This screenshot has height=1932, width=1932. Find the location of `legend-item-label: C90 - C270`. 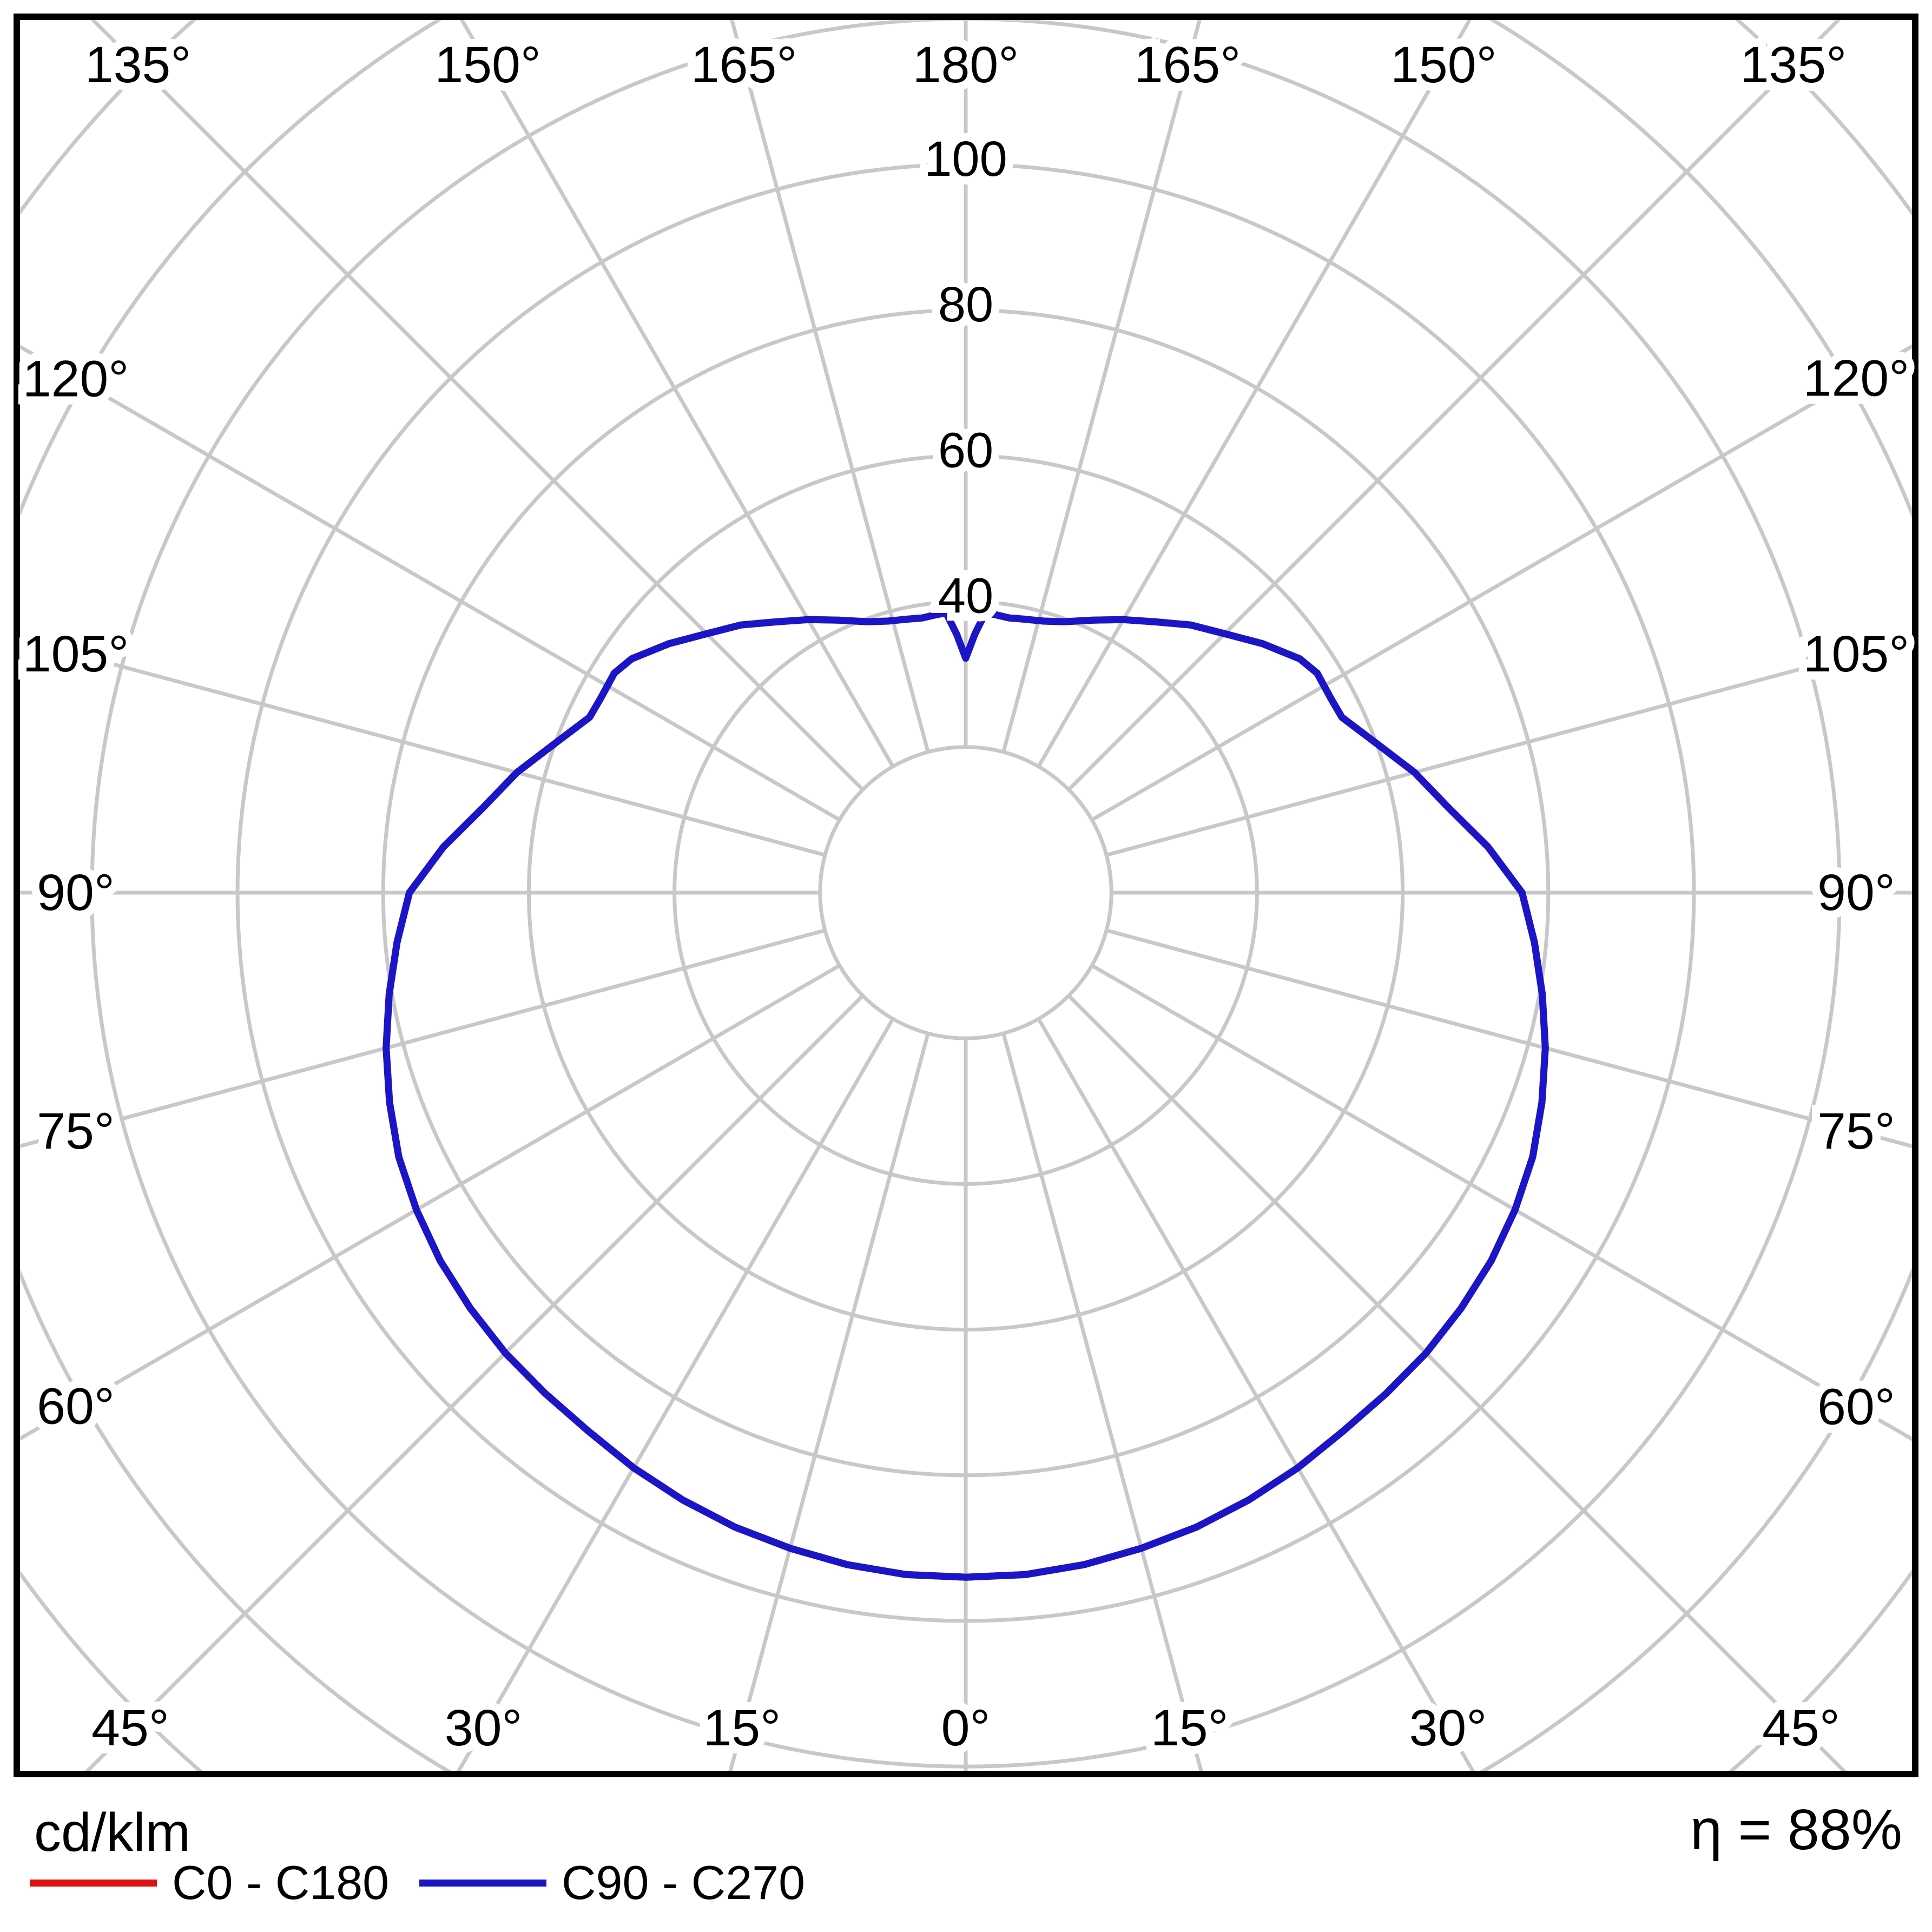

legend-item-label: C90 - C270 is located at coordinates (684, 1882).